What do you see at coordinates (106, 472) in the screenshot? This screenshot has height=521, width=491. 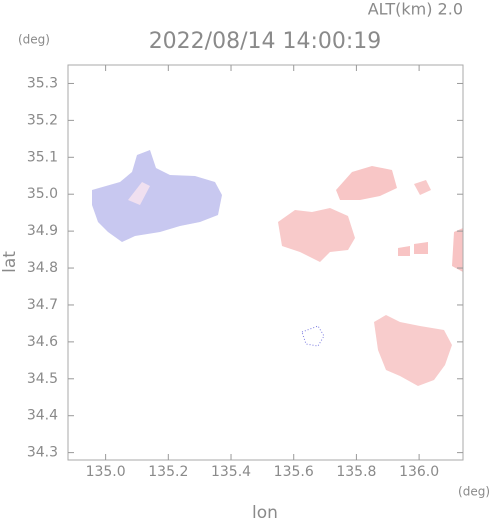 I see `x-tick-label: 135.0` at bounding box center [106, 472].